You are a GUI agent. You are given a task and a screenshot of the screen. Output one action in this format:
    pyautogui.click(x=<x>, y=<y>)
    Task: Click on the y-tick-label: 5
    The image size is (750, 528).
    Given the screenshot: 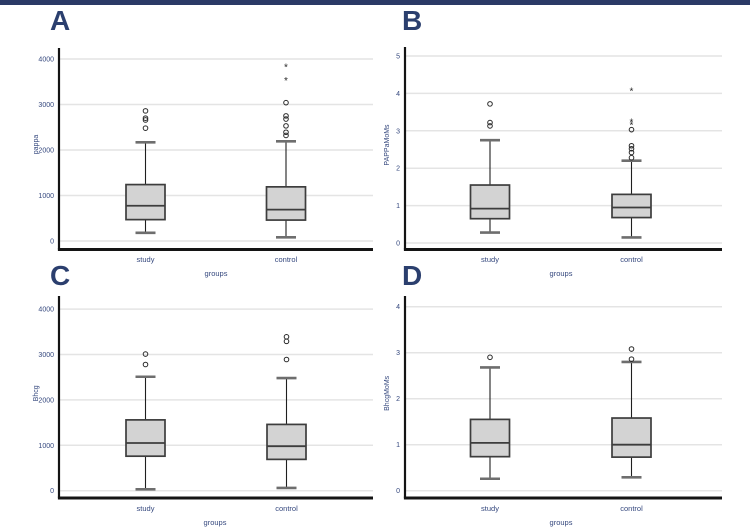 What is the action you would take?
    pyautogui.click(x=398, y=57)
    